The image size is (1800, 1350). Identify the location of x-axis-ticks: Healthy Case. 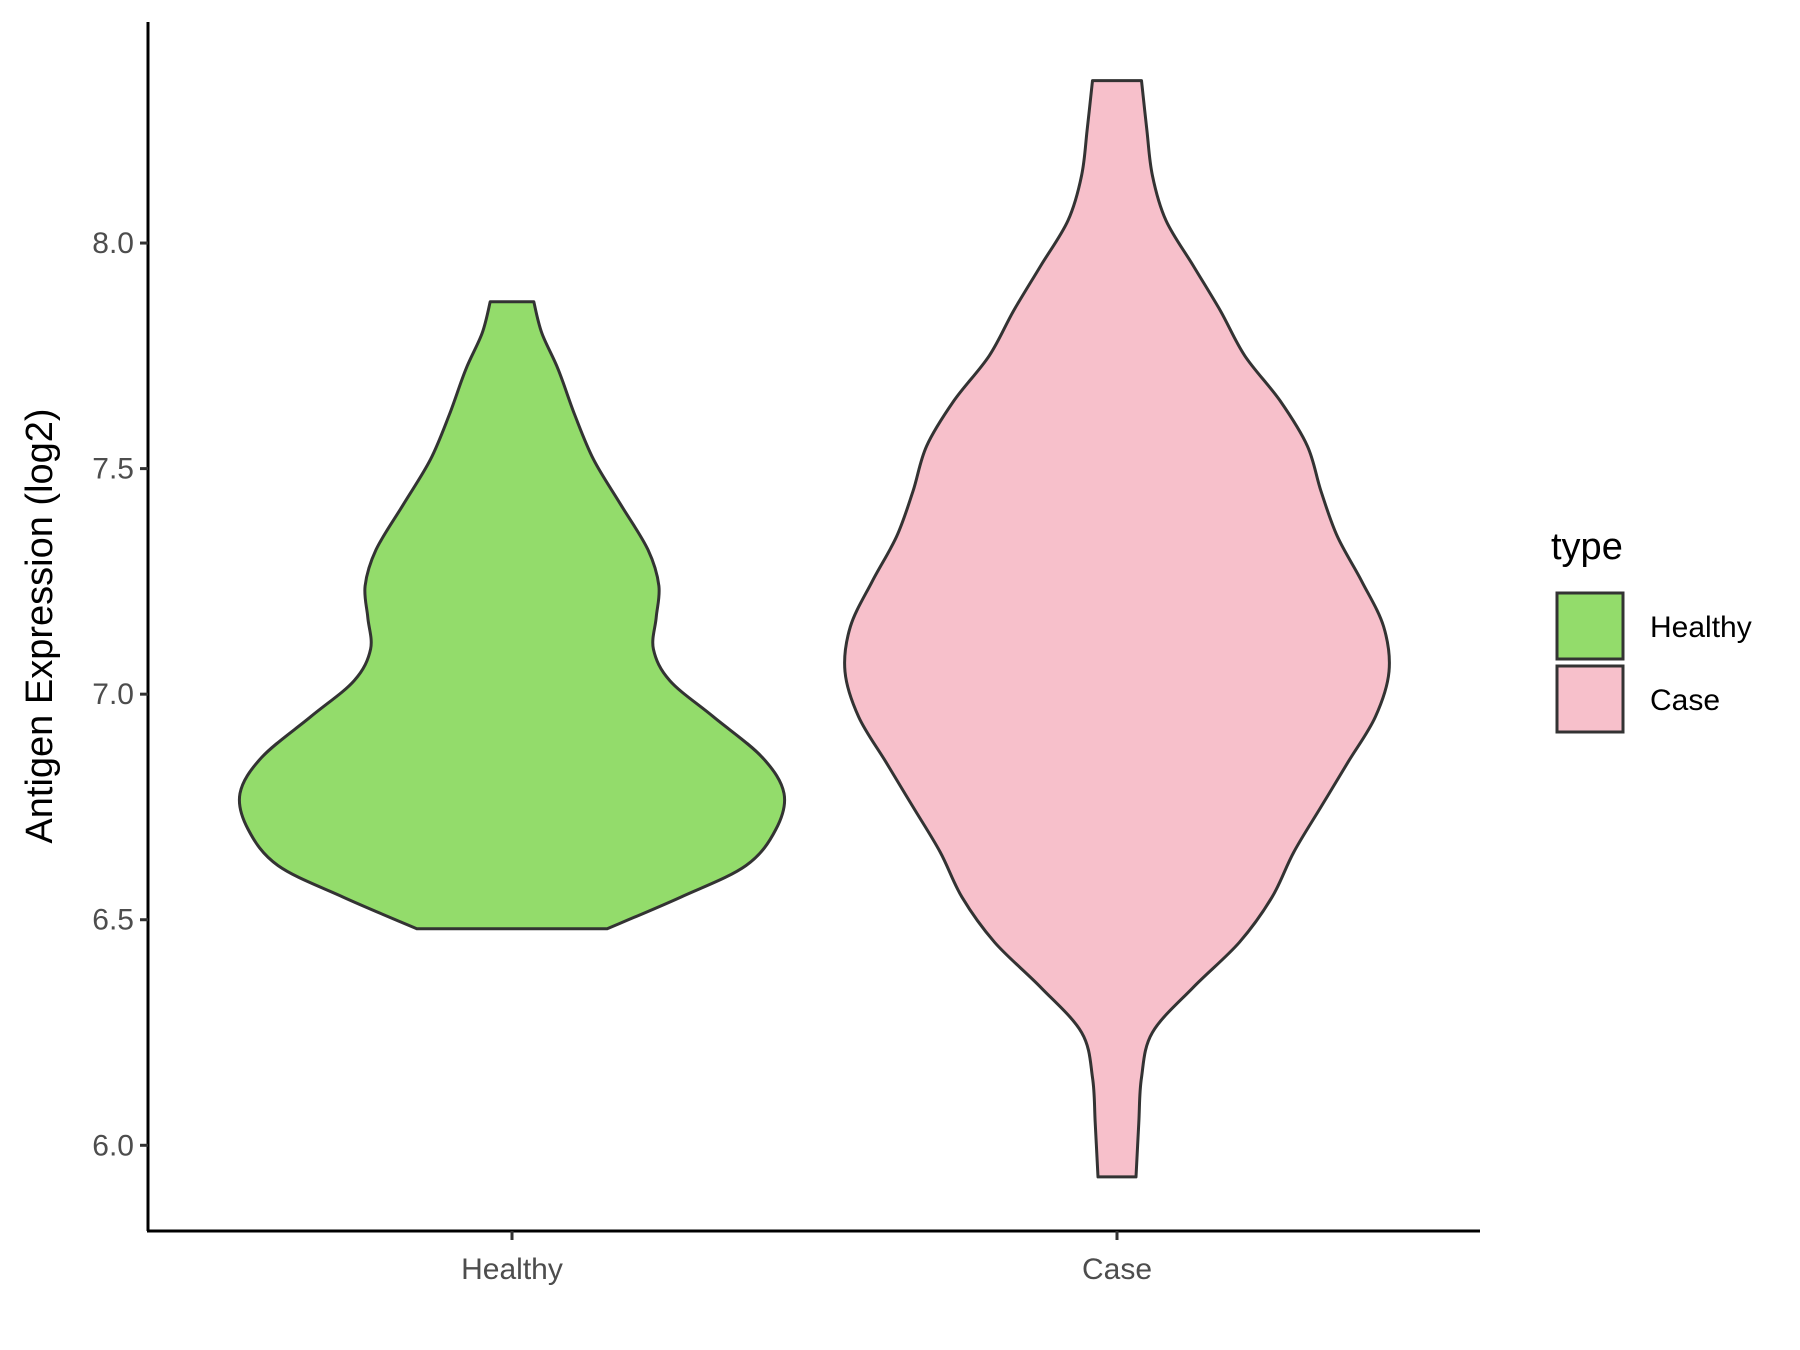
(806, 1258).